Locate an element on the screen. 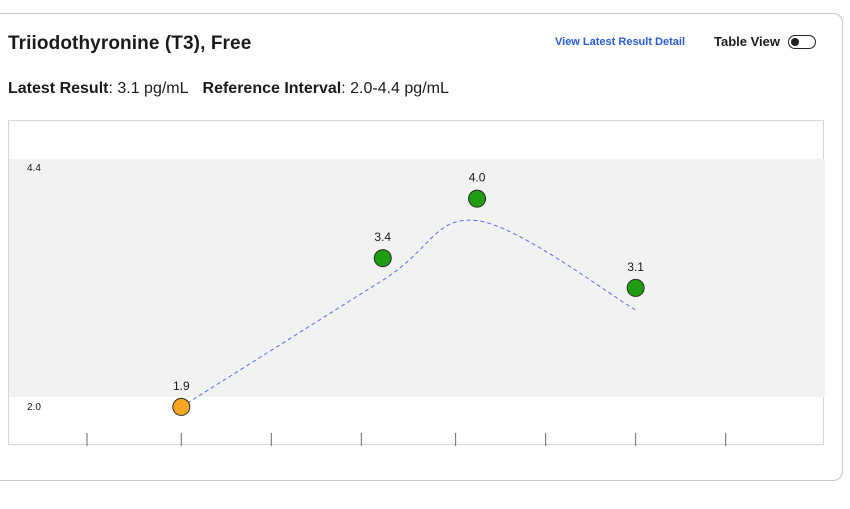 Image resolution: width=850 pixels, height=509 pixels. table-view-label: Table View is located at coordinates (747, 41).